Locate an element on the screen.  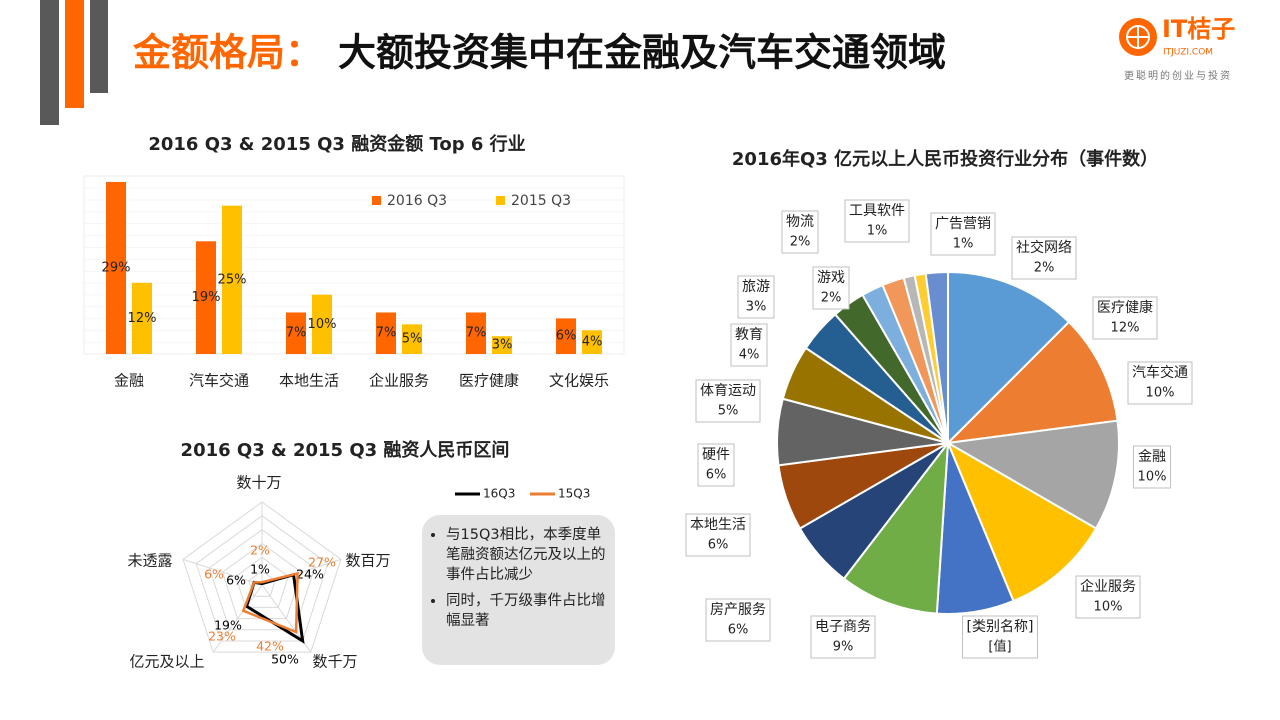
title-accent: 金额格局： is located at coordinates (227, 53).